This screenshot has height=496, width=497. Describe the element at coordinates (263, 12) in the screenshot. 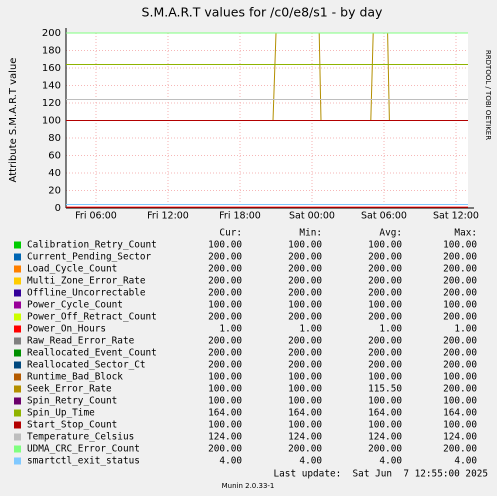

I see `chart-title: S.M.A.R.T values for /c0/e8/s1 - by day` at that location.